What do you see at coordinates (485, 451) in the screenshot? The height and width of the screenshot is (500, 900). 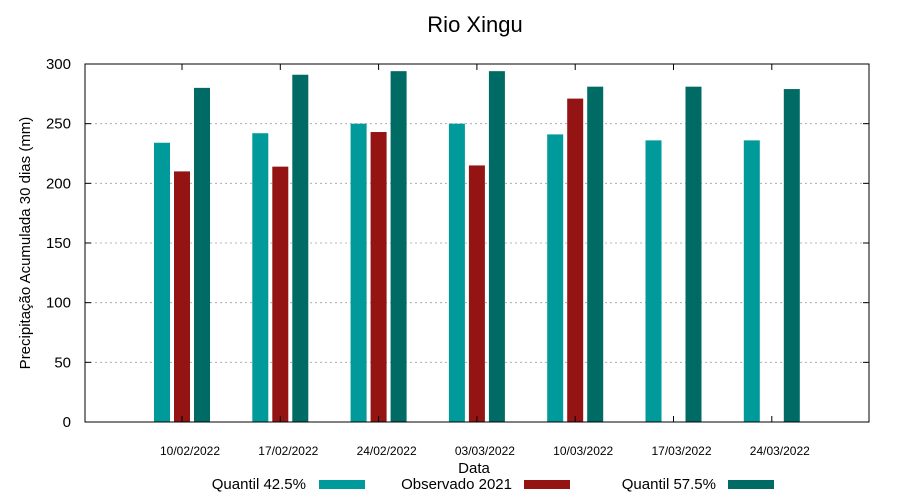 I see `x-tick-label: 03/03/2022` at bounding box center [485, 451].